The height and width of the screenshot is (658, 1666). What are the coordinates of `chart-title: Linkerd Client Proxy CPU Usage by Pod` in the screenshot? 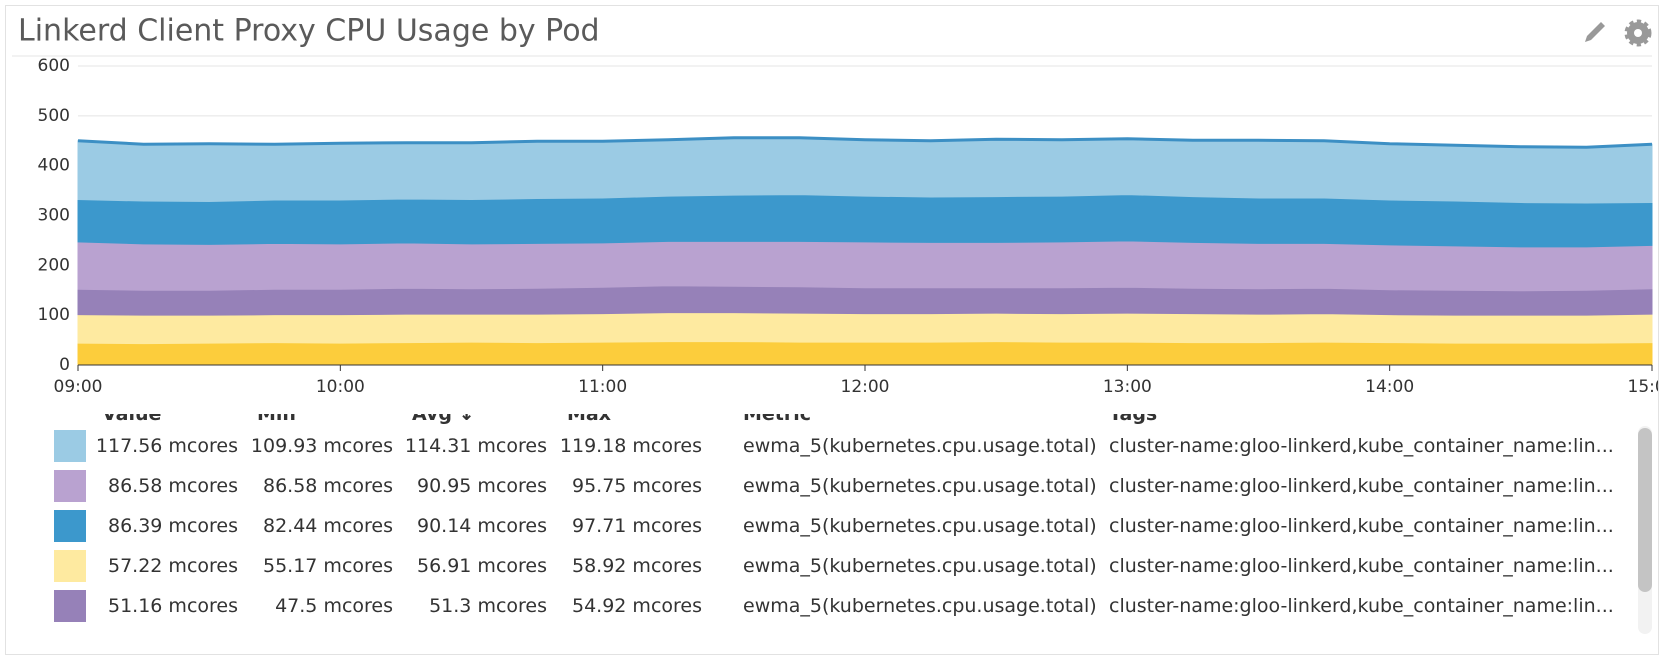 It's located at (309, 31).